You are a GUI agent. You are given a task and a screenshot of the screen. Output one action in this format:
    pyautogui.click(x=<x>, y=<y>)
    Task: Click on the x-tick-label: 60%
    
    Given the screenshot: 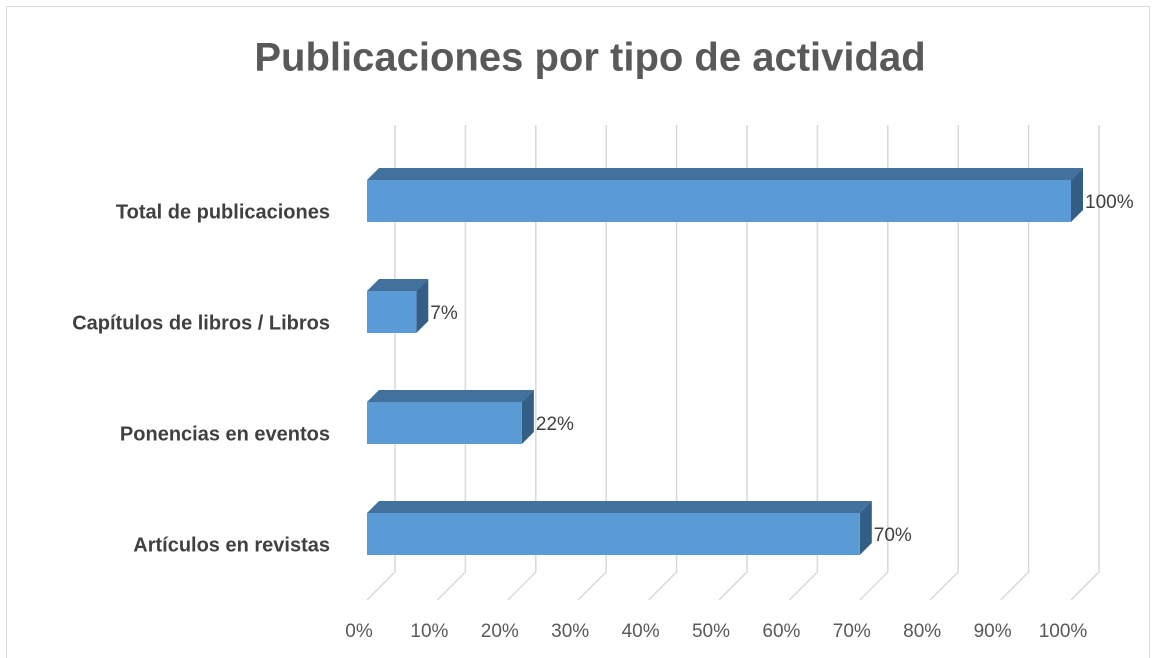 What is the action you would take?
    pyautogui.click(x=781, y=631)
    